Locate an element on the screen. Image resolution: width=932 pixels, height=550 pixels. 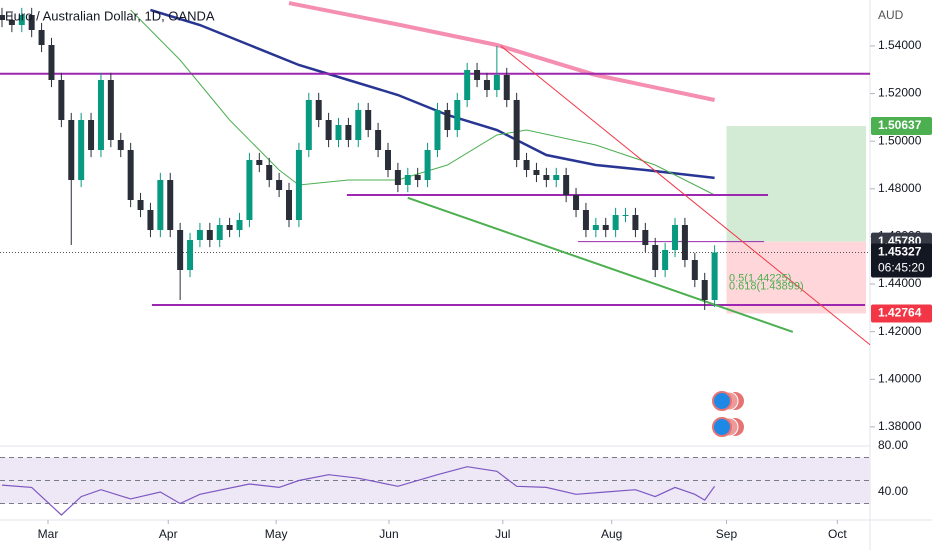
y-tick-label: 1.44000 is located at coordinates (900, 283).